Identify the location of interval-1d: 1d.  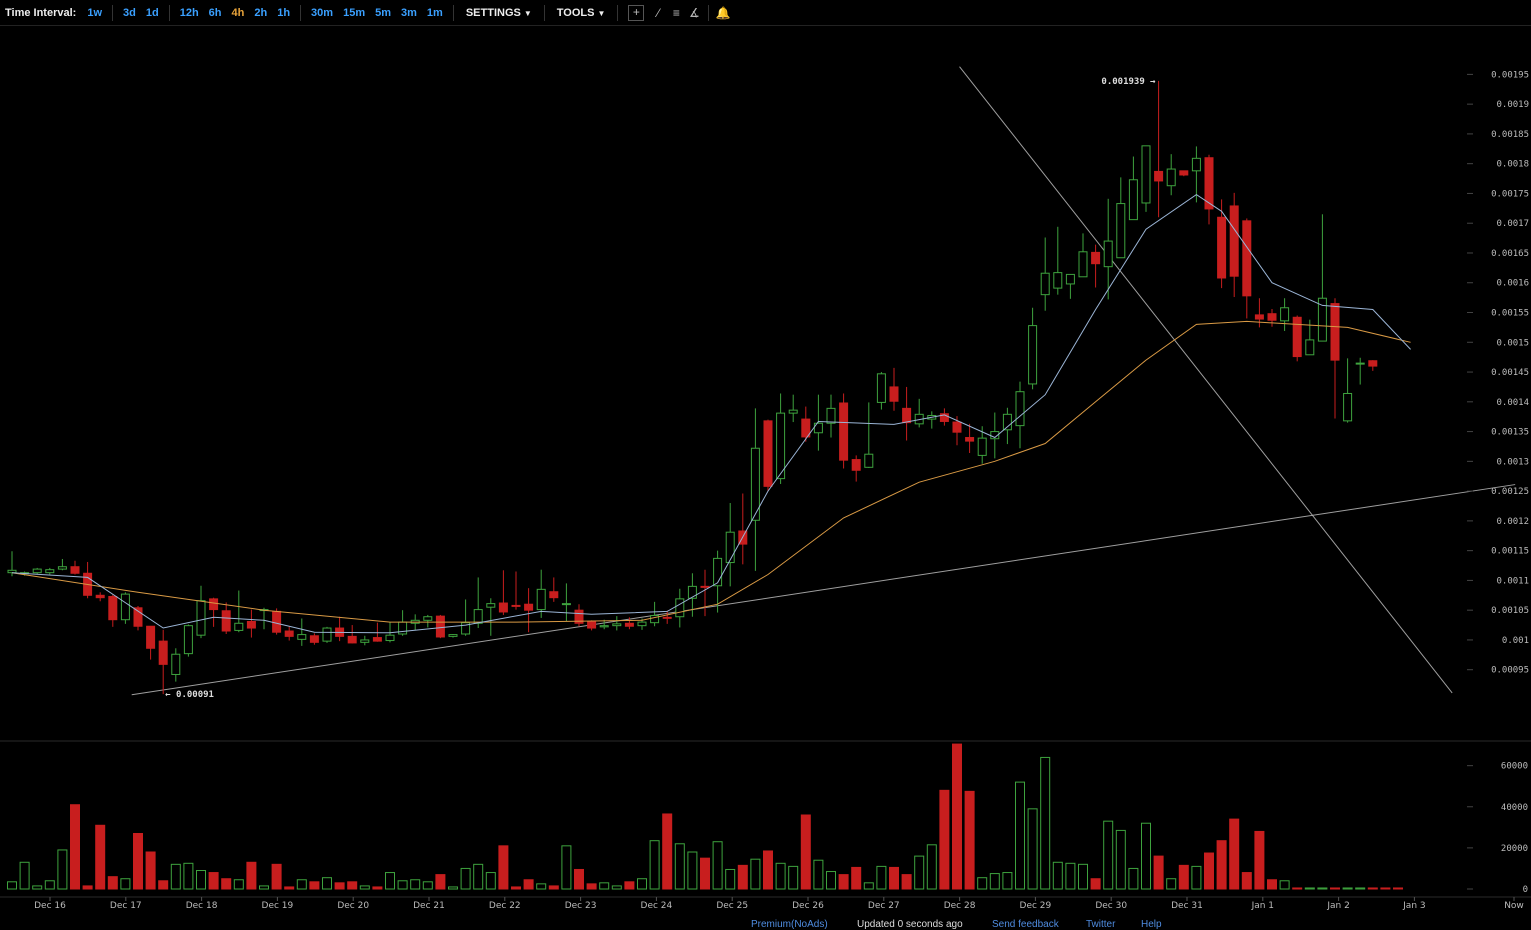
(152, 12).